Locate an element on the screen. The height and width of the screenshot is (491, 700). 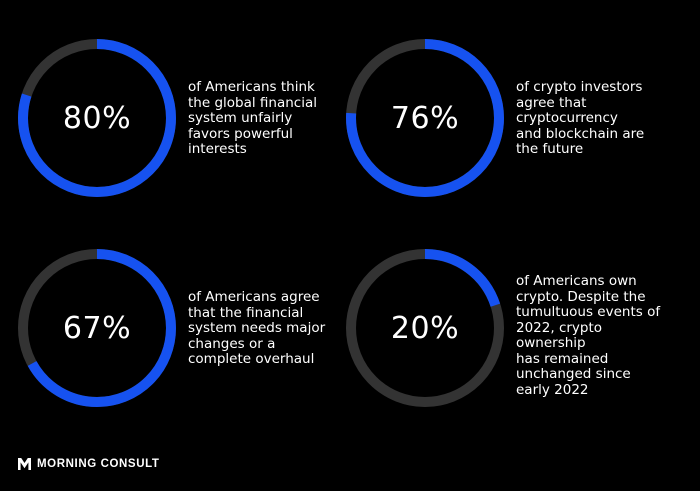
brand: MORNING CONSULT is located at coordinates (89, 464).